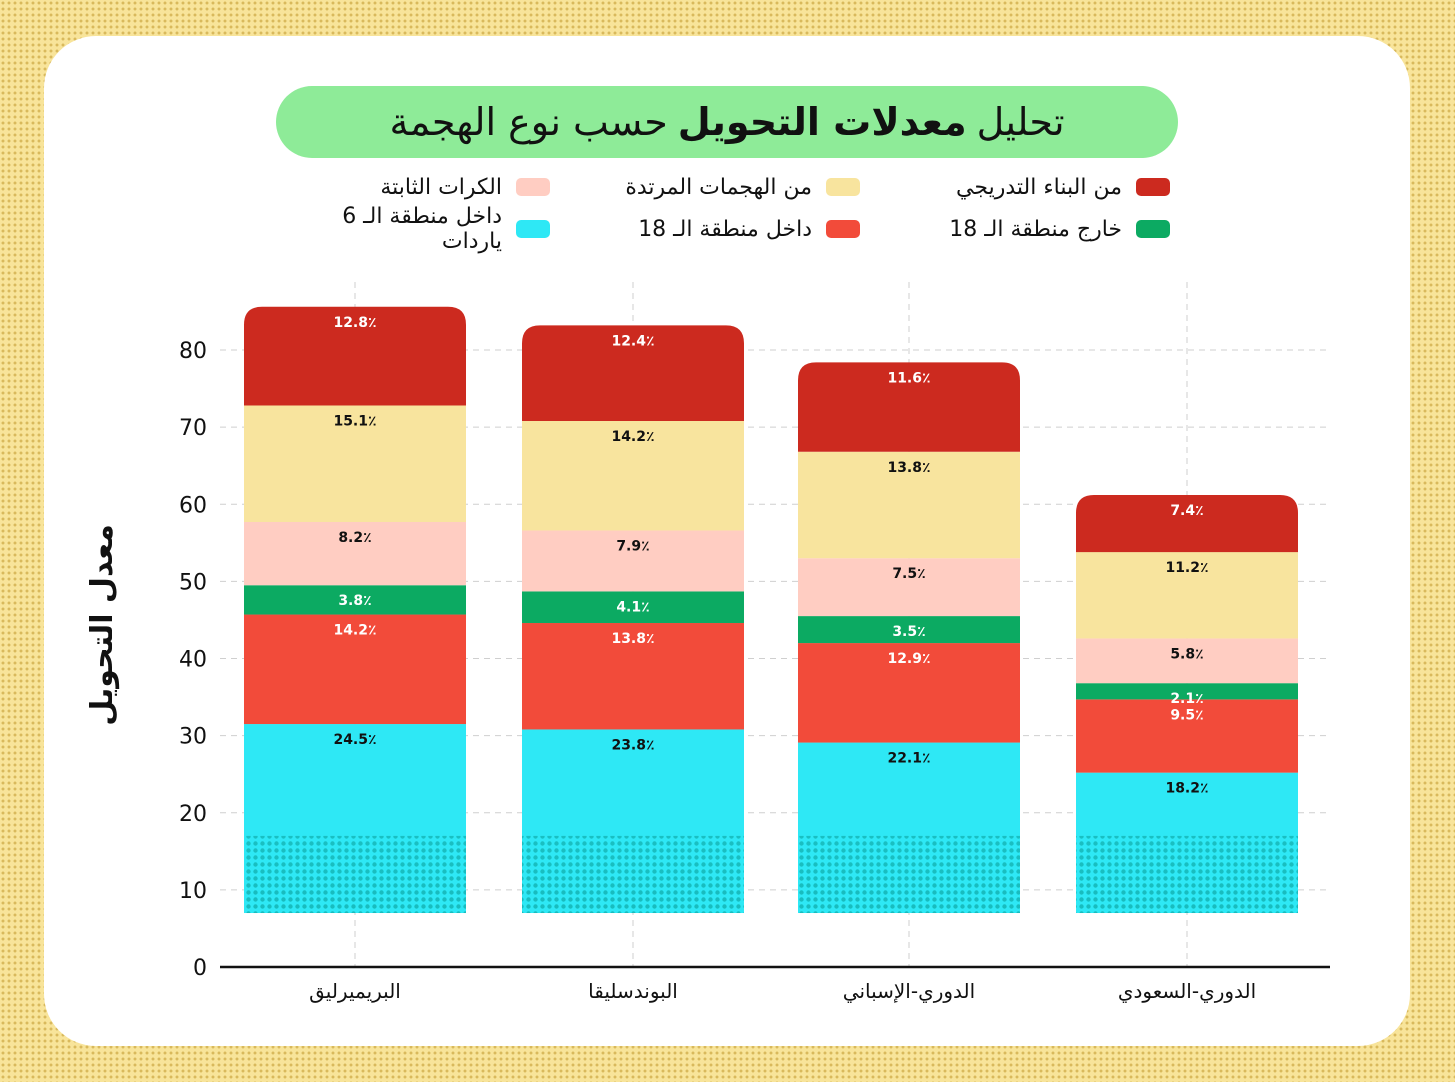 This screenshot has width=1455, height=1082. I want to click on data-label: 15.1٪, so click(354, 422).